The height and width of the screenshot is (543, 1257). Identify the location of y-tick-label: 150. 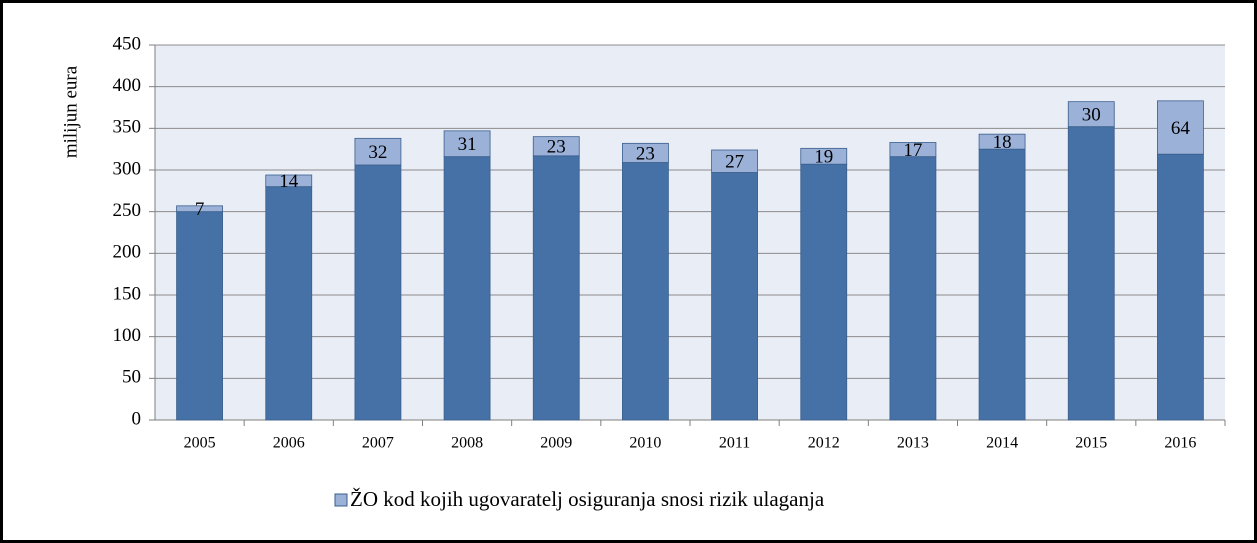
(127, 293).